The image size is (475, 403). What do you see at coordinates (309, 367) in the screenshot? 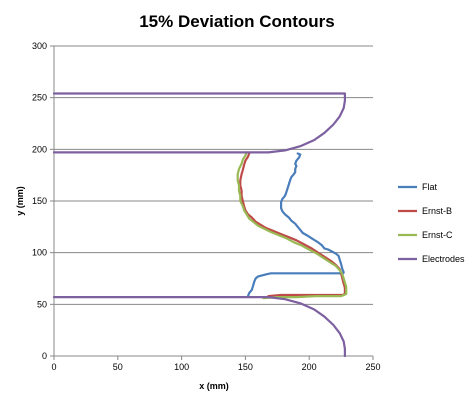
I see `x-tick-label: 200` at bounding box center [309, 367].